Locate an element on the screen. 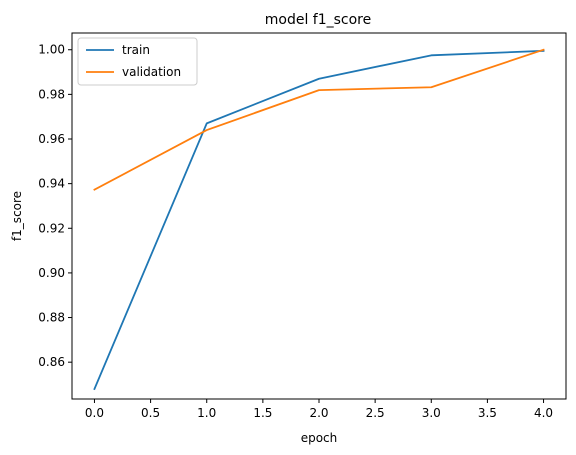  x-tick-label: 4.0 is located at coordinates (543, 413).